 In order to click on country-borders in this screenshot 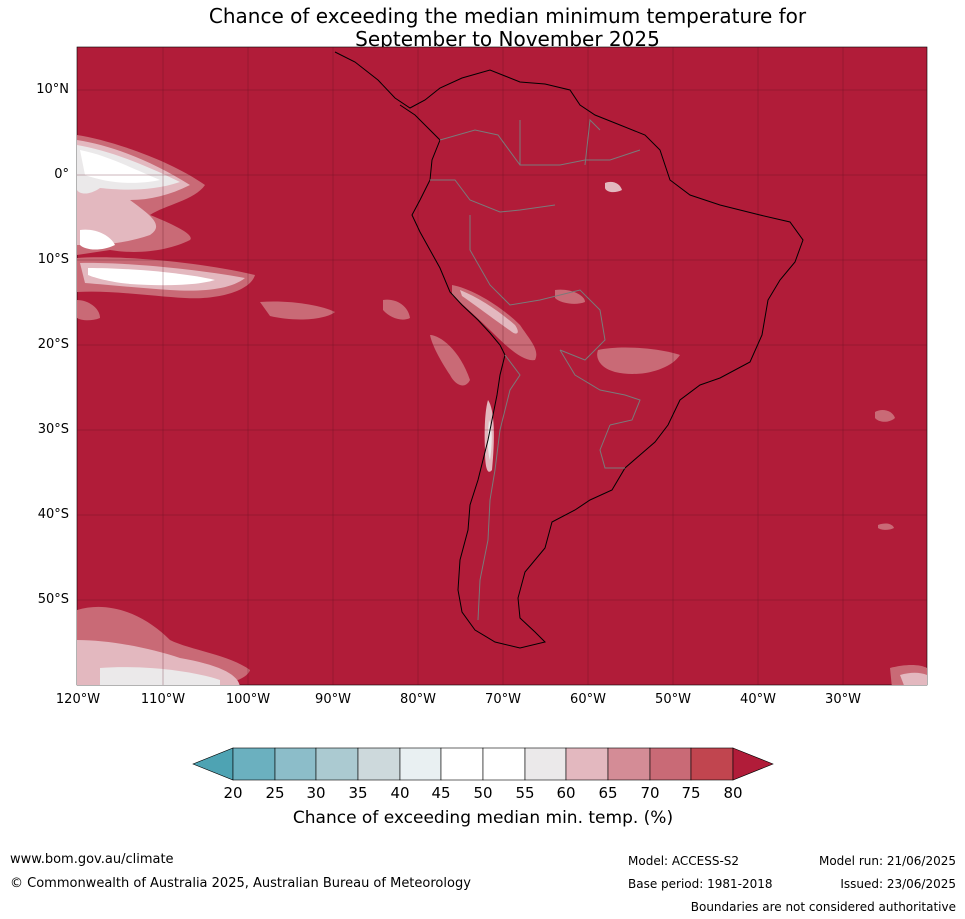, I will do `click(535, 369)`.